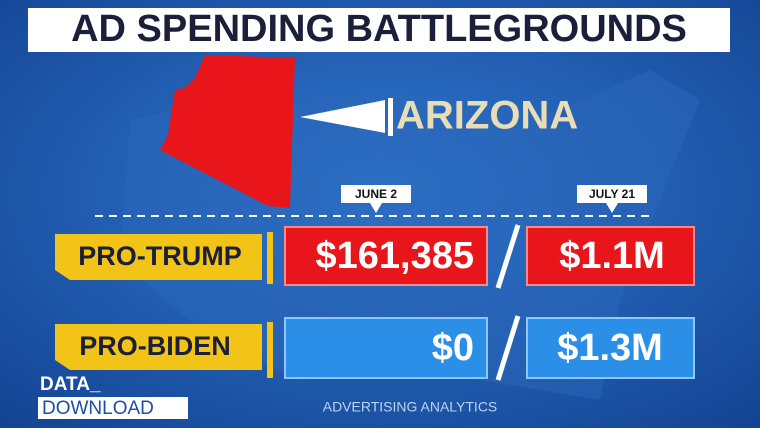 The height and width of the screenshot is (433, 760). I want to click on logo-bottom: DOWNLOAD, so click(98, 408).